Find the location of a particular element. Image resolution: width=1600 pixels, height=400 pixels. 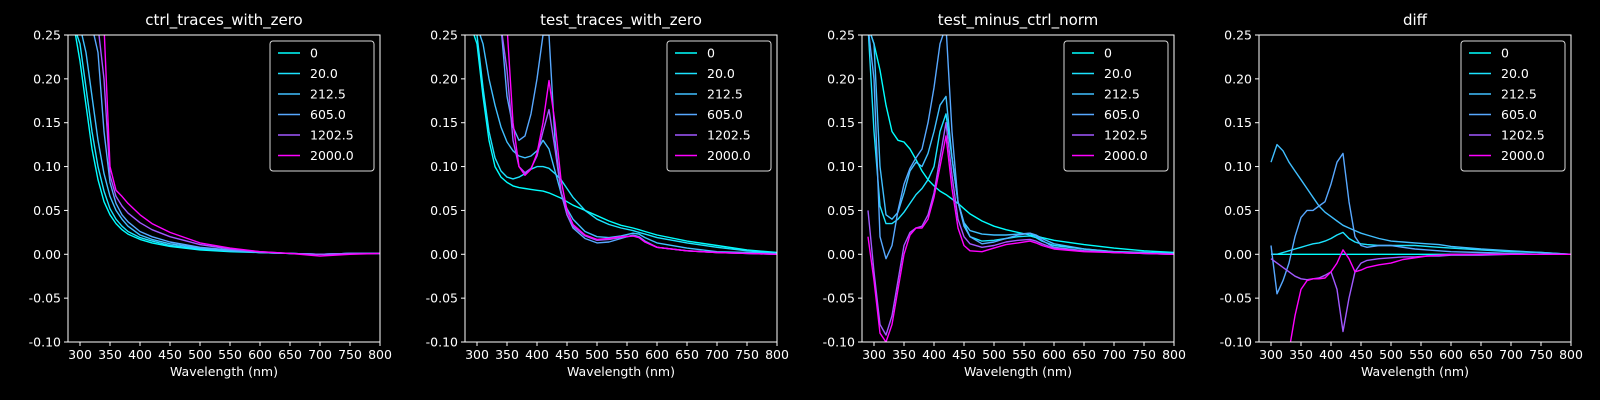

chart-title: ctrl_traces_with_zero is located at coordinates (223, 20).